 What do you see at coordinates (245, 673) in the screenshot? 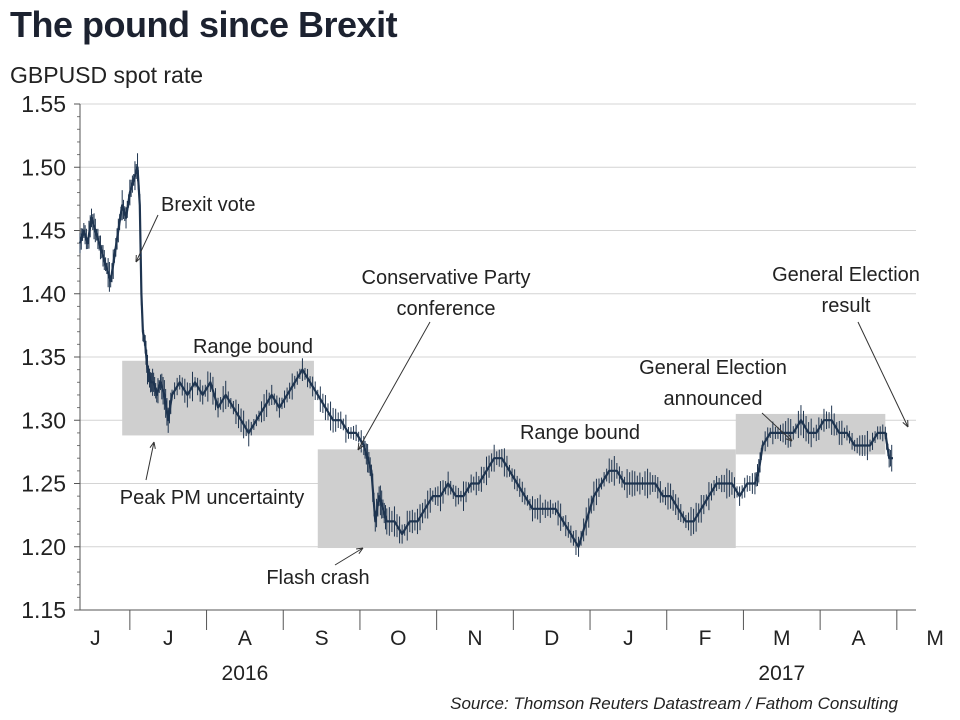
I see `x-year-label: 2016` at bounding box center [245, 673].